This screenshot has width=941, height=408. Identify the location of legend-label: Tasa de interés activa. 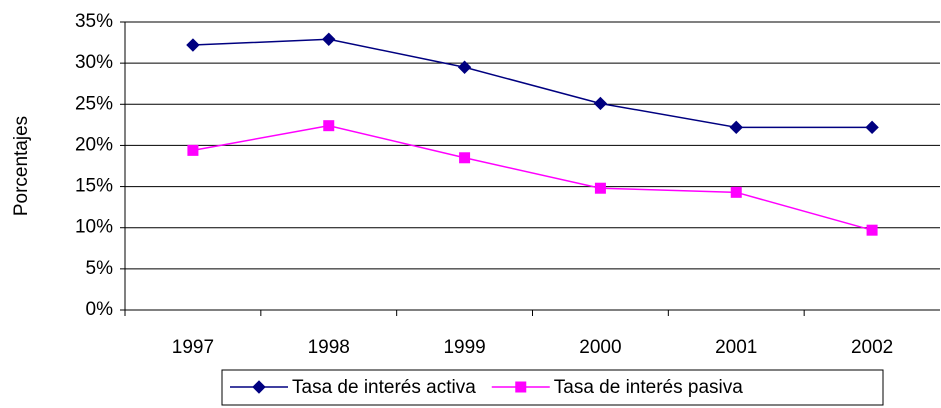
(384, 387).